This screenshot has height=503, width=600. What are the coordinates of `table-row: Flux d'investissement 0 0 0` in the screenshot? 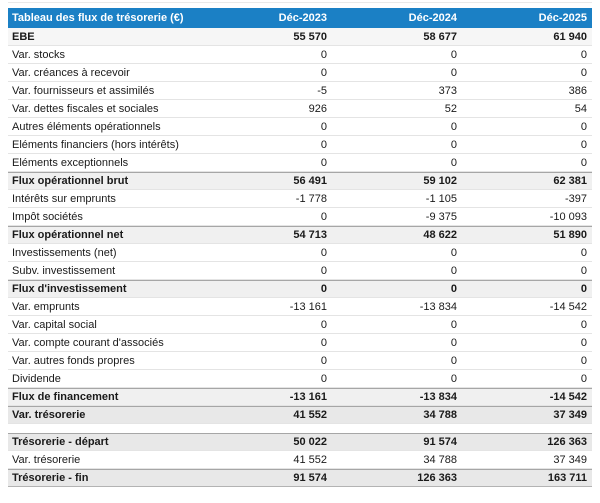 It's located at (300, 289).